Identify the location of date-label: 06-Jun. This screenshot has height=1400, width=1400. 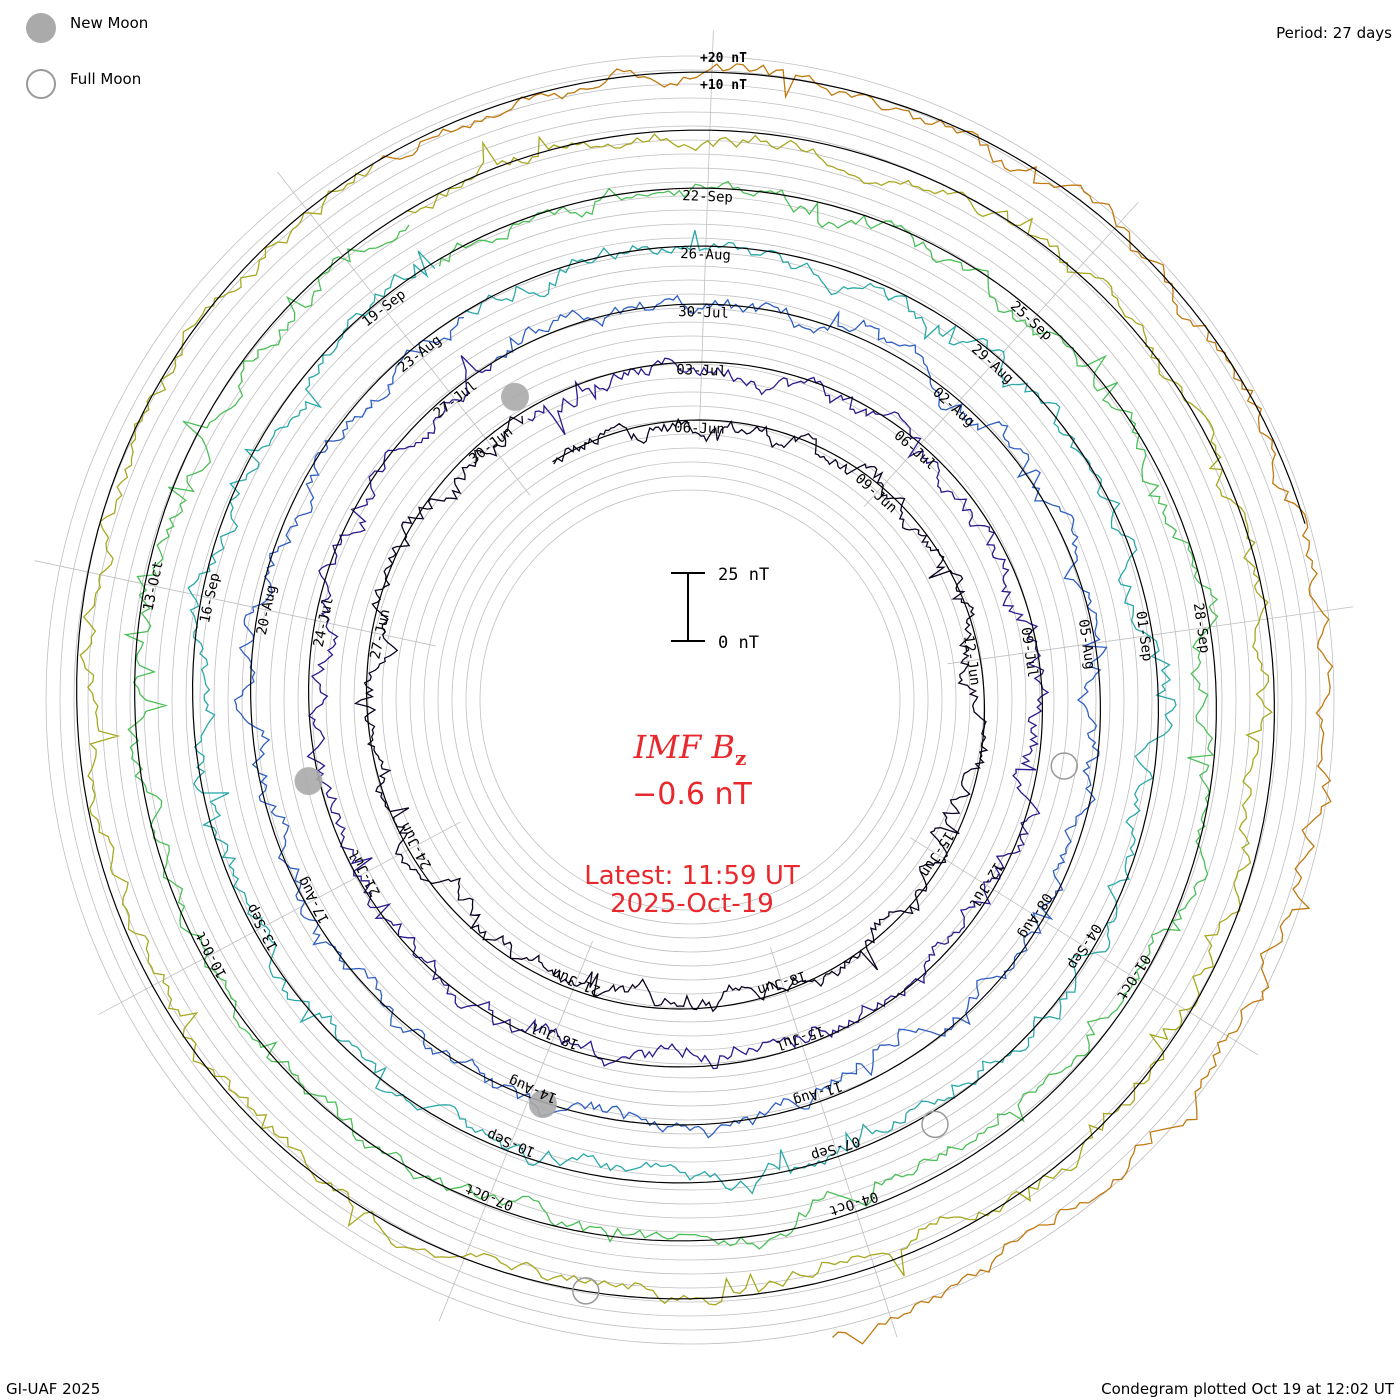
(699, 429).